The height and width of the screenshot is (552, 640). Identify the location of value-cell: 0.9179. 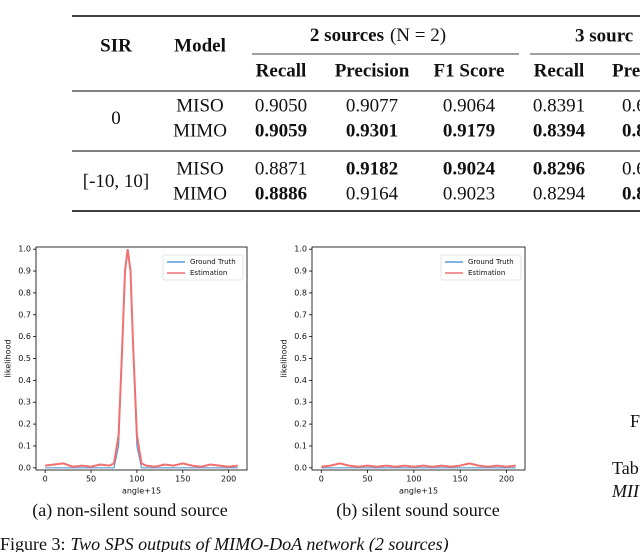
(469, 130).